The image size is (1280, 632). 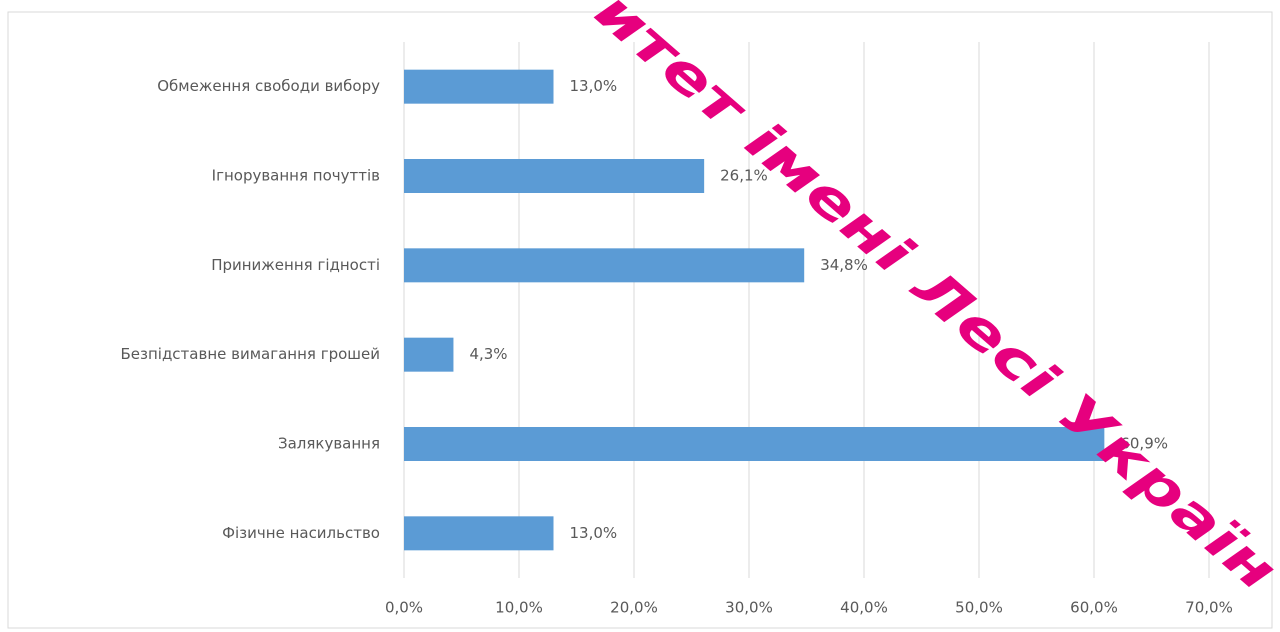 I want to click on x-tick-label: 30,0%, so click(x=749, y=608).